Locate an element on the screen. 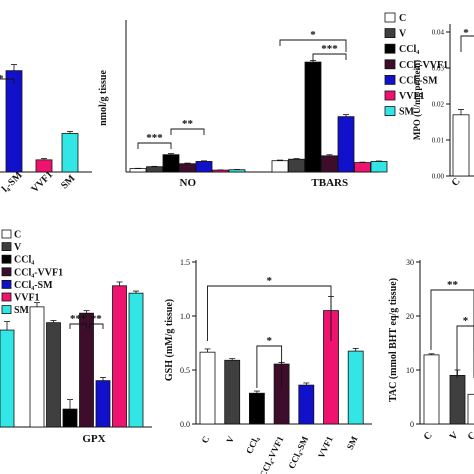 The image size is (474, 474). p3-bracket is located at coordinates (467, 43).